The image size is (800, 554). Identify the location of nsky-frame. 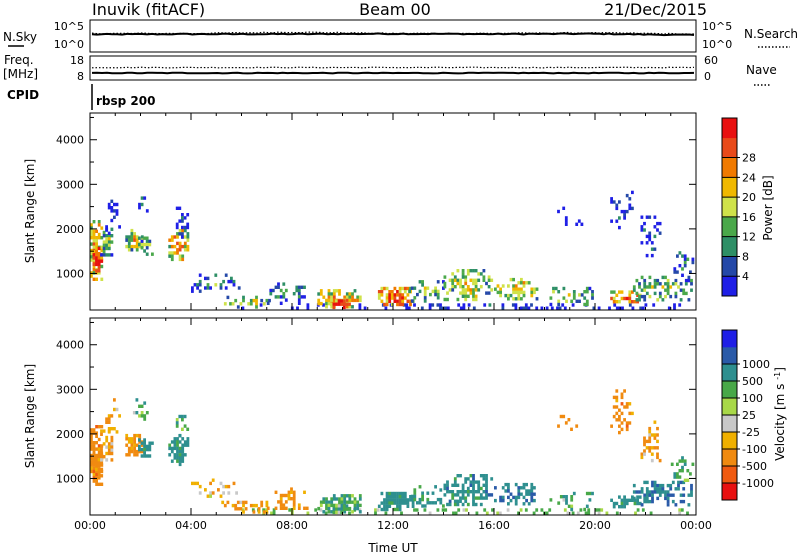
(393, 36).